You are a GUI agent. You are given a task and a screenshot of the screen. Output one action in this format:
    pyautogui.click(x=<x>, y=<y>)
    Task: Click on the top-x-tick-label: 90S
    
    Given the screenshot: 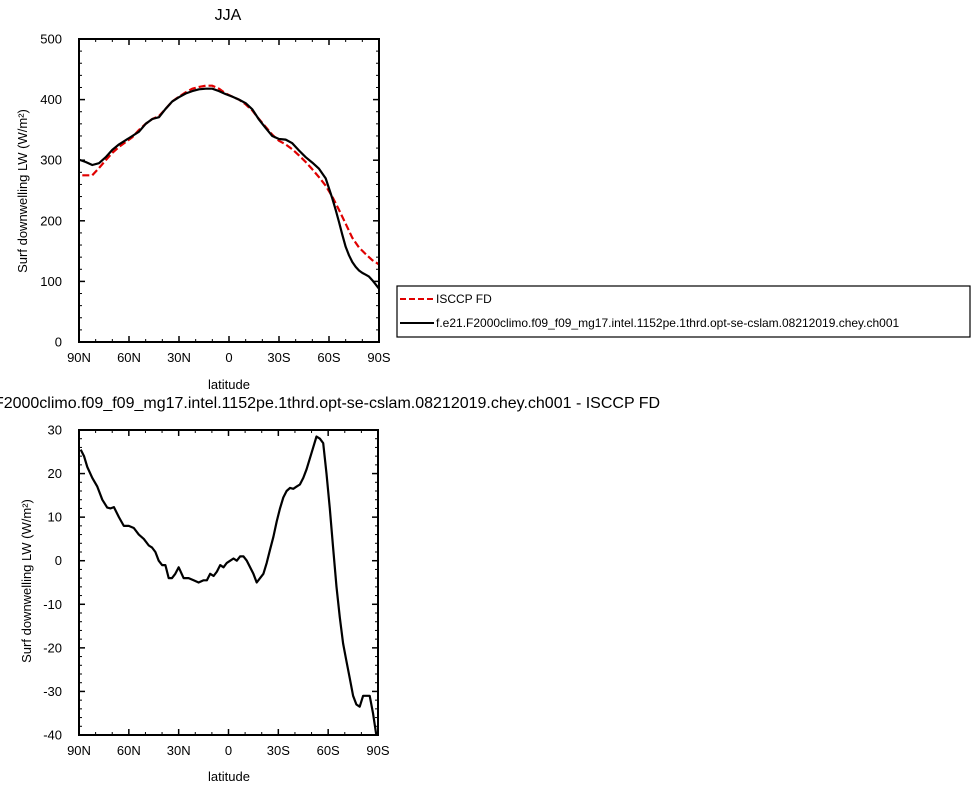 What is the action you would take?
    pyautogui.click(x=378, y=357)
    